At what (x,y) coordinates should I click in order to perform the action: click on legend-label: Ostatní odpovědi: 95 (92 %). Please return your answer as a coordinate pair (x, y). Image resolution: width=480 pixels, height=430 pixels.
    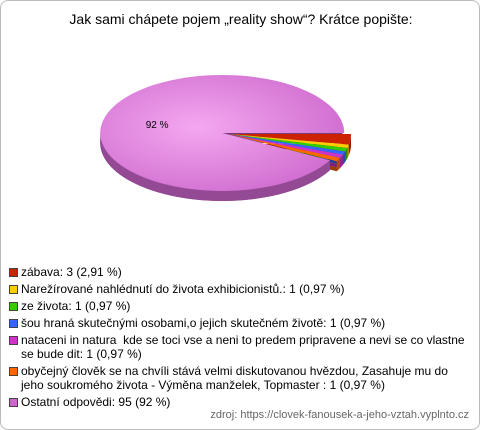
    Looking at the image, I should click on (96, 402).